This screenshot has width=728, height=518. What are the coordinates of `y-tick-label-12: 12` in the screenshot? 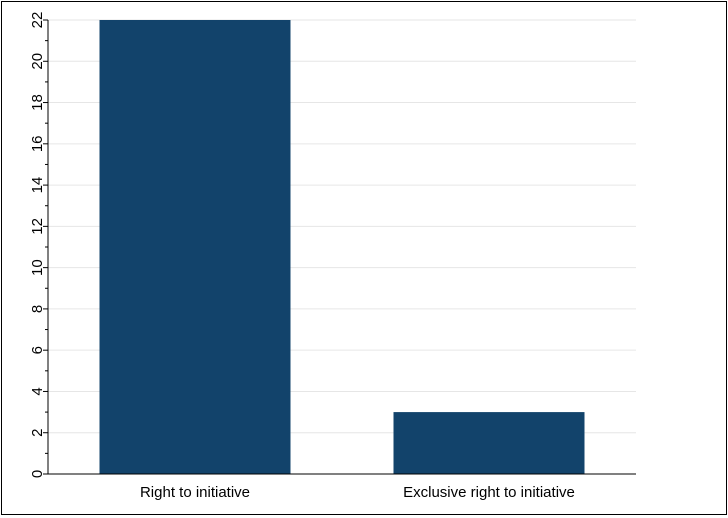 It's located at (37, 226).